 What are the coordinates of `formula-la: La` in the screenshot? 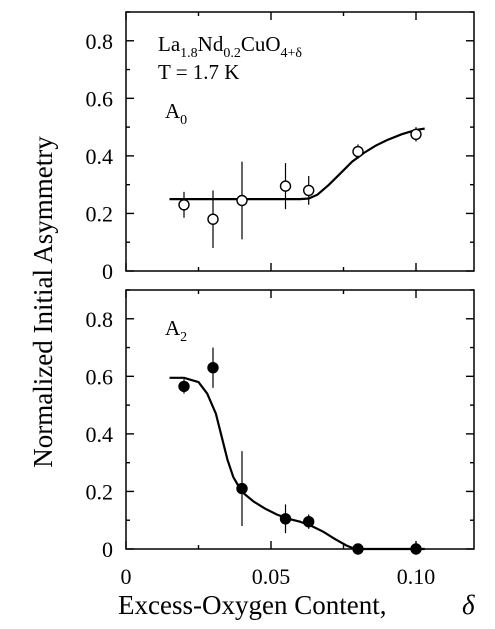 It's located at (169, 44).